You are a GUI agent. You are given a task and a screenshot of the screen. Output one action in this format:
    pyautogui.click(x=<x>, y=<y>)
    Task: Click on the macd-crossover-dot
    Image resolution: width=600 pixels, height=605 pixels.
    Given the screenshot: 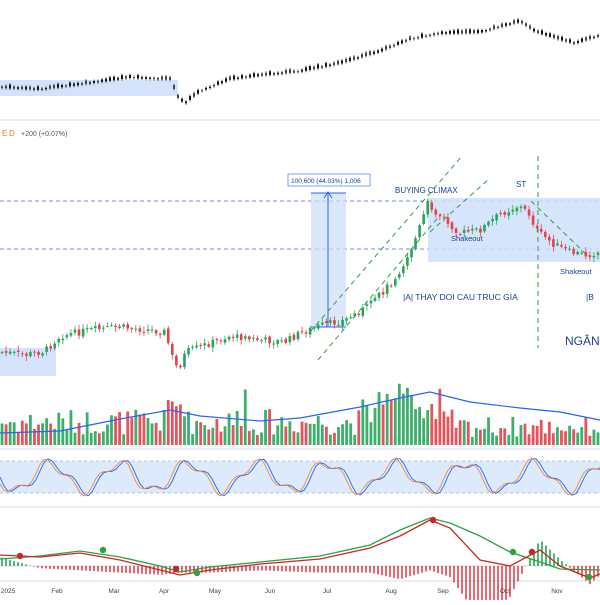 What is the action you would take?
    pyautogui.click(x=532, y=552)
    